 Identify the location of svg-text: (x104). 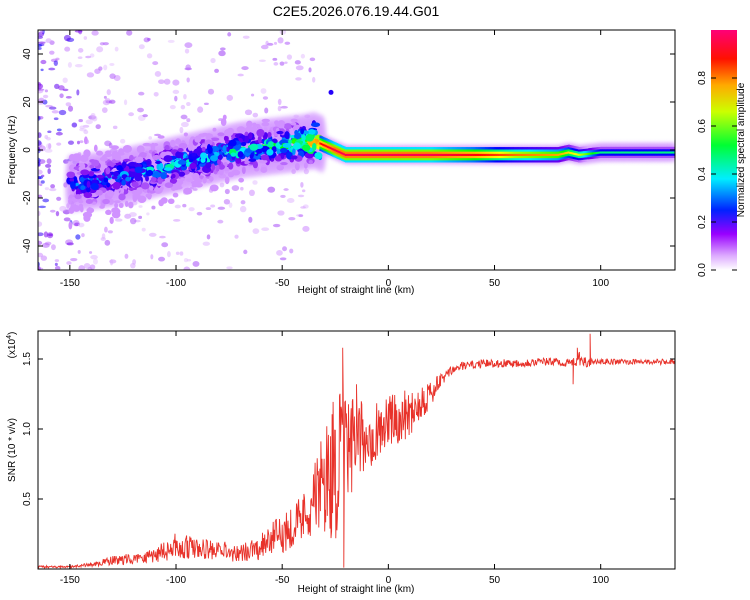
(12, 345).